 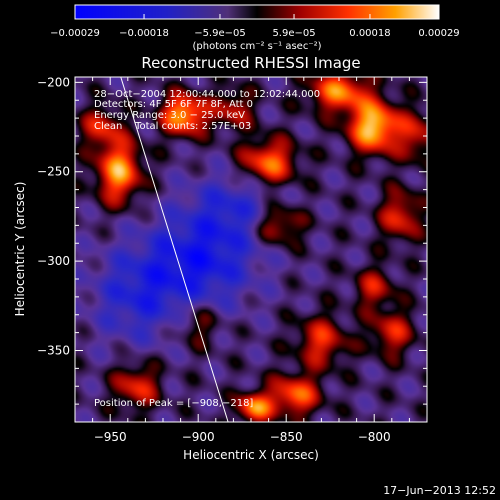 What do you see at coordinates (369, 33) in the screenshot?
I see `colorbar-tick-label: 0.00018` at bounding box center [369, 33].